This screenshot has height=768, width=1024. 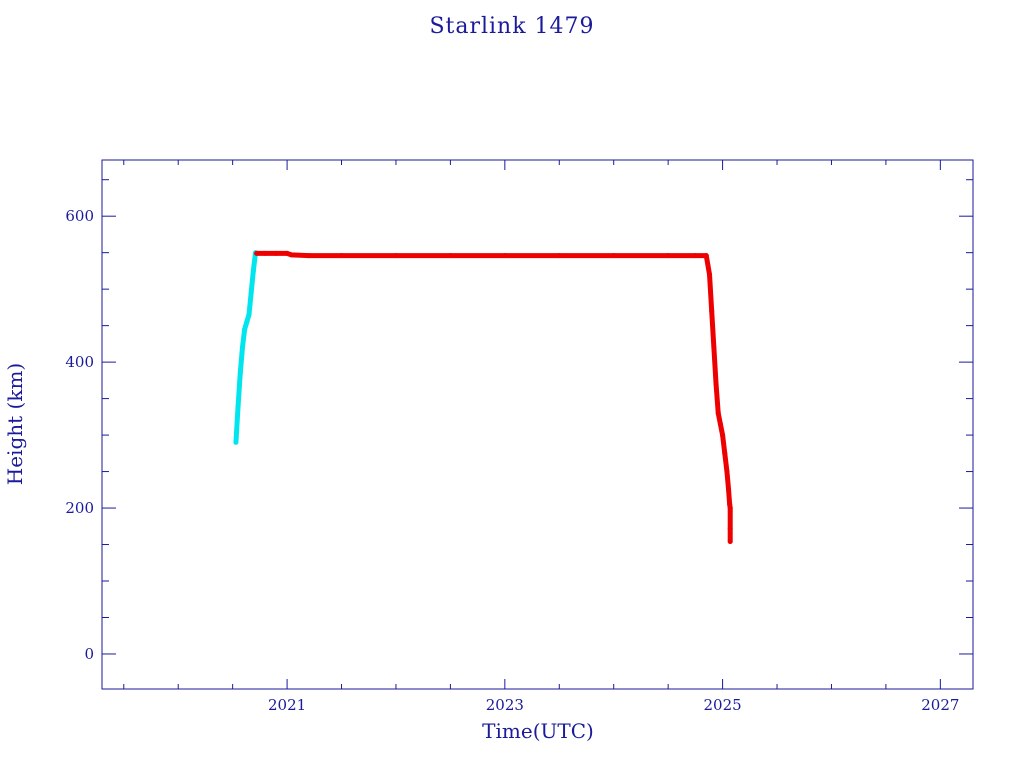 I want to click on x-tick-label: 2027, so click(x=940, y=705).